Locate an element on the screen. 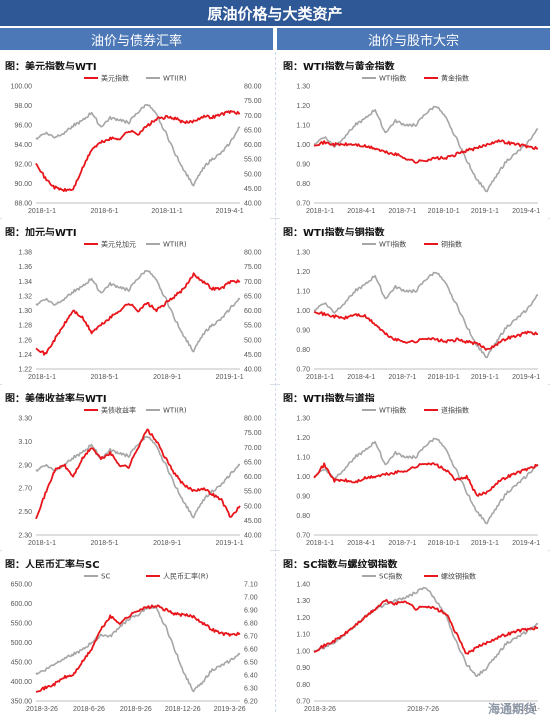 The width and height of the screenshot is (550, 725). x-tick-label: 2018-11- is located at coordinates (526, 709).